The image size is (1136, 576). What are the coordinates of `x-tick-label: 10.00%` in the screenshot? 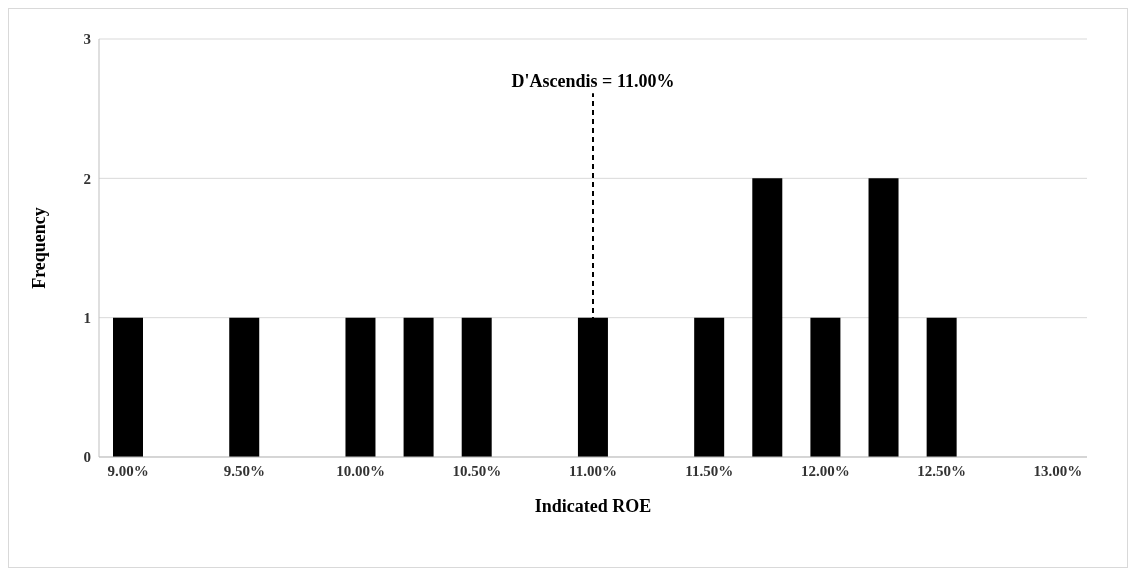 It's located at (360, 470).